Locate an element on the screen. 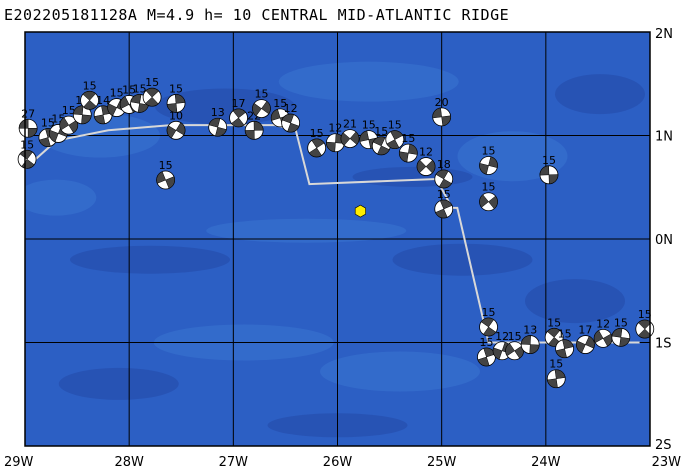  latitude-label: 2N is located at coordinates (664, 34).